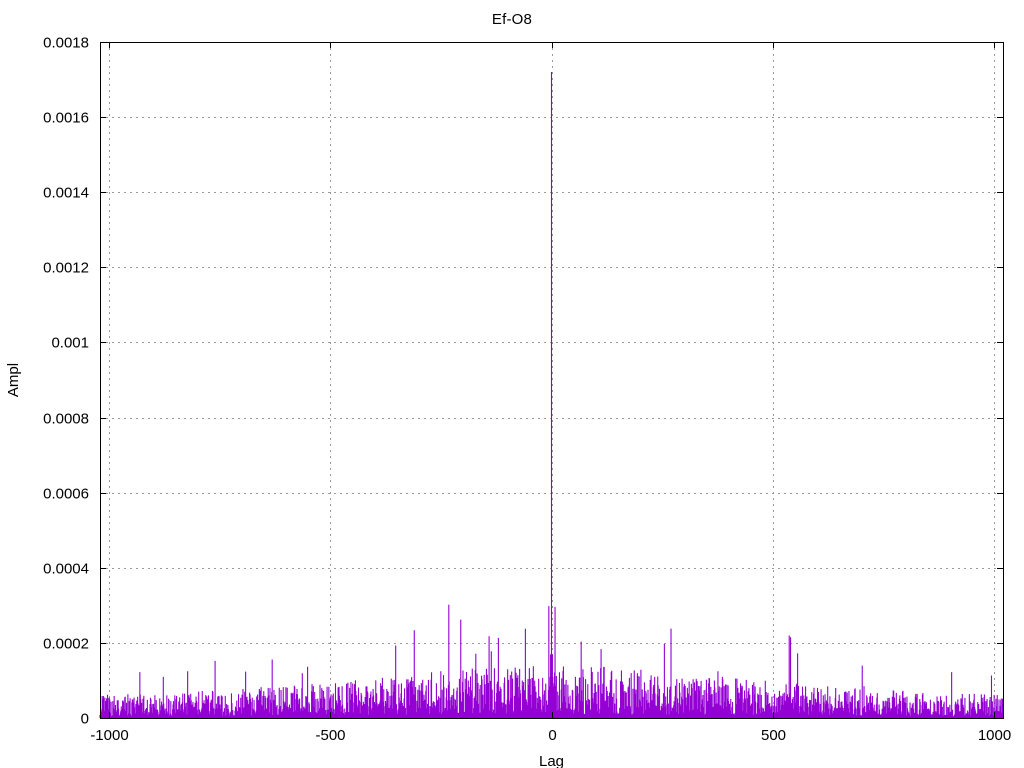 The height and width of the screenshot is (768, 1024). What do you see at coordinates (70, 343) in the screenshot?
I see `y-tick-label: 0.001` at bounding box center [70, 343].